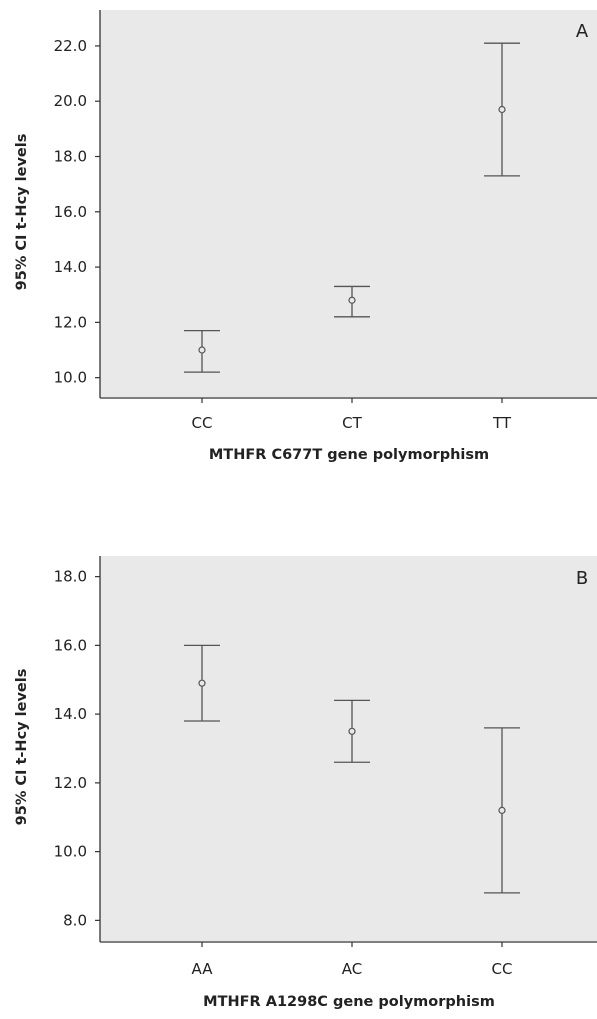 The image size is (597, 1019). Describe the element at coordinates (502, 423) in the screenshot. I see `x-tick-label: TT` at that location.